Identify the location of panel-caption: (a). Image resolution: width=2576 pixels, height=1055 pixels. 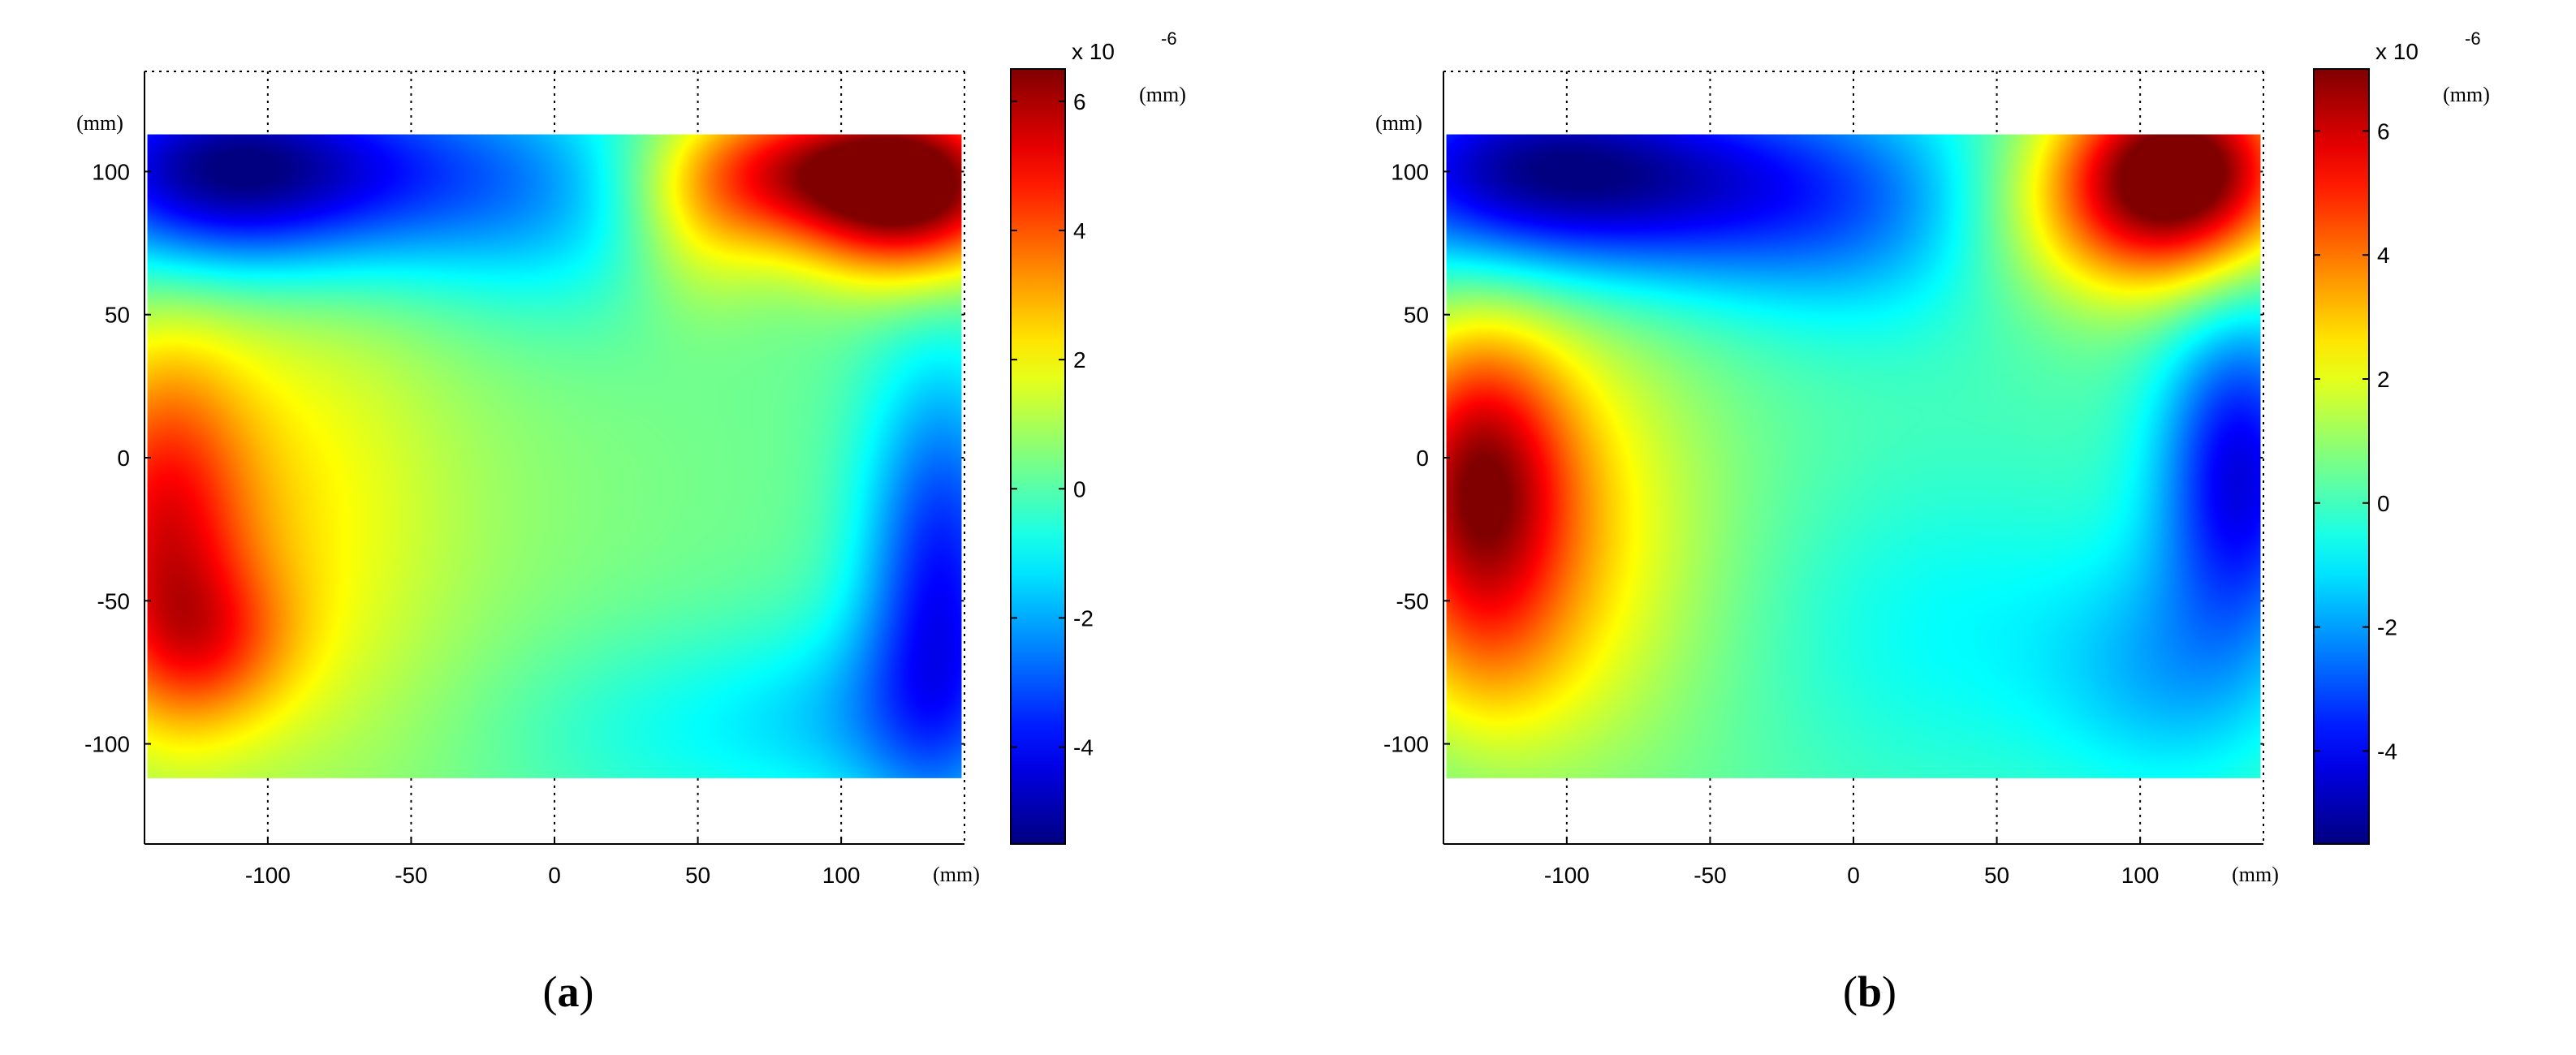
(568, 992).